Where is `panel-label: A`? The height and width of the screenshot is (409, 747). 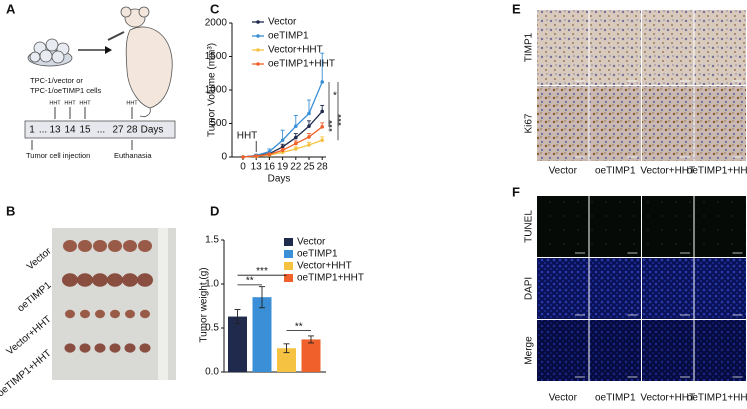 panel-label: A is located at coordinates (11, 8).